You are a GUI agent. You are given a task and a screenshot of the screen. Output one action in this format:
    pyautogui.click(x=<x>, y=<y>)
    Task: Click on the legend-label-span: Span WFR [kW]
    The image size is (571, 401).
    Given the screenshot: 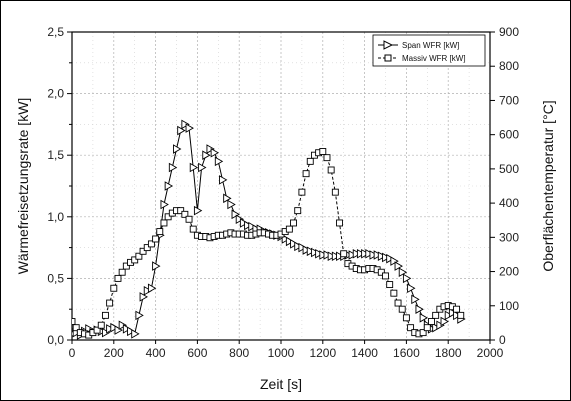 What is the action you would take?
    pyautogui.click(x=430, y=45)
    